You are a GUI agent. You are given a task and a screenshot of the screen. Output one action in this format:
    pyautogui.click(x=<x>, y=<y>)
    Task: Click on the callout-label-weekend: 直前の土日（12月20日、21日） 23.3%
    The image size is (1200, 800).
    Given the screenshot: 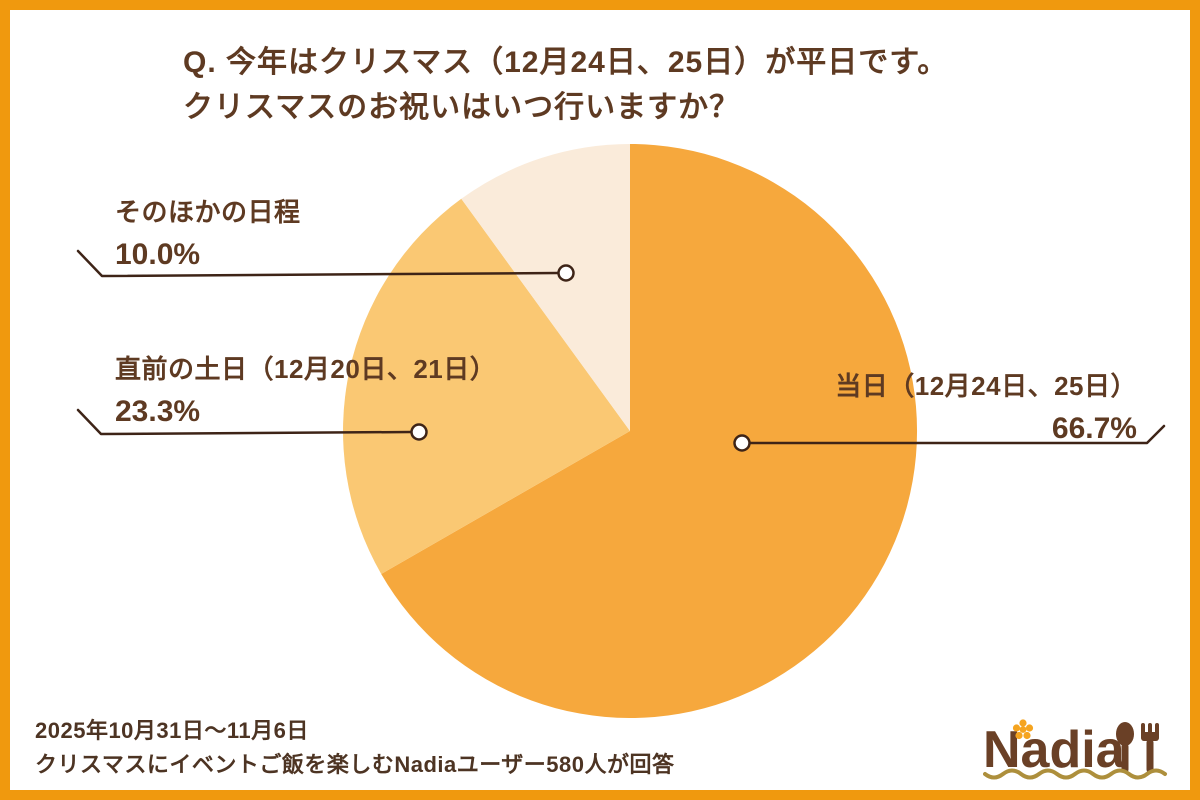 What is the action you would take?
    pyautogui.click(x=305, y=389)
    